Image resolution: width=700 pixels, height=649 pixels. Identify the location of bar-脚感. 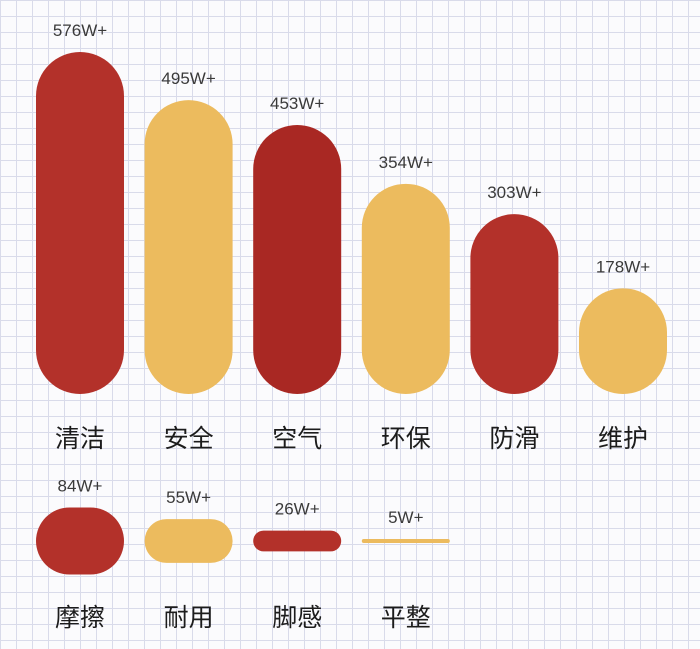
(297, 541).